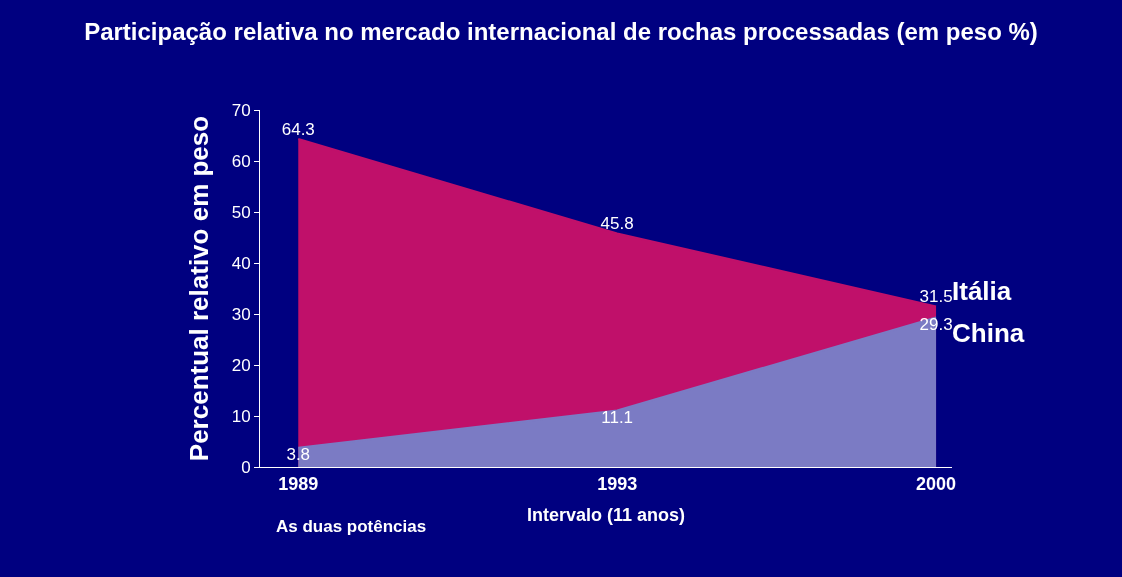  I want to click on y-tick-label: 50, so click(241, 212).